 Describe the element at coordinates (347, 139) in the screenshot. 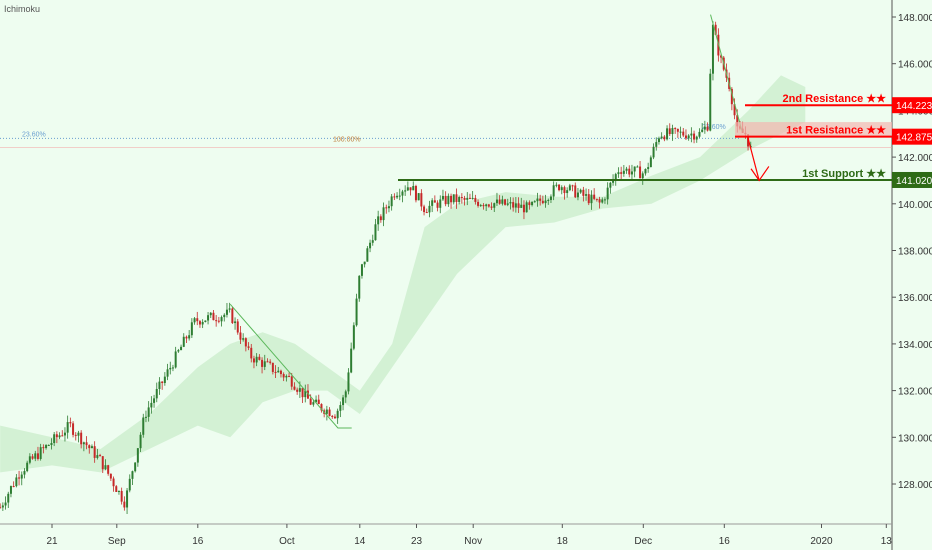

I see `fib-label: 100.00%` at that location.